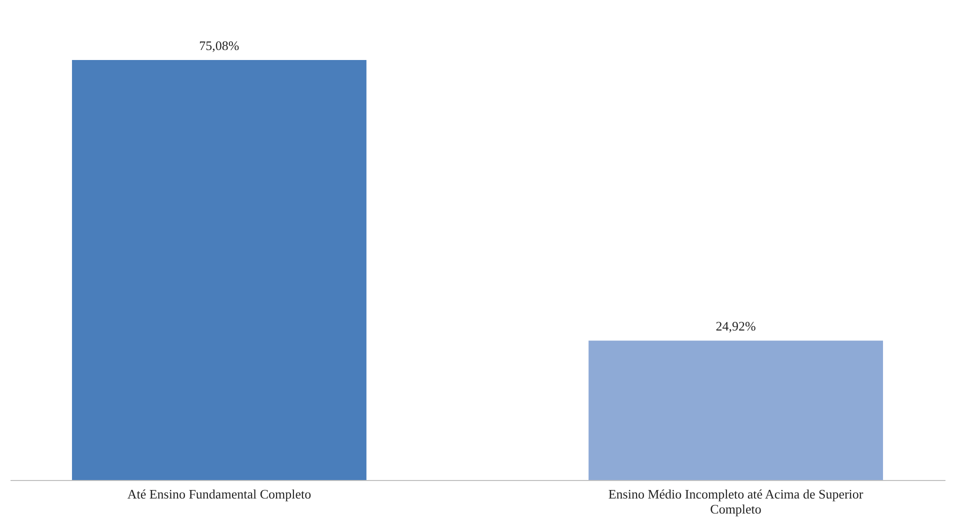 Image resolution: width=973 pixels, height=525 pixels. I want to click on data-label: 75,08%, so click(219, 45).